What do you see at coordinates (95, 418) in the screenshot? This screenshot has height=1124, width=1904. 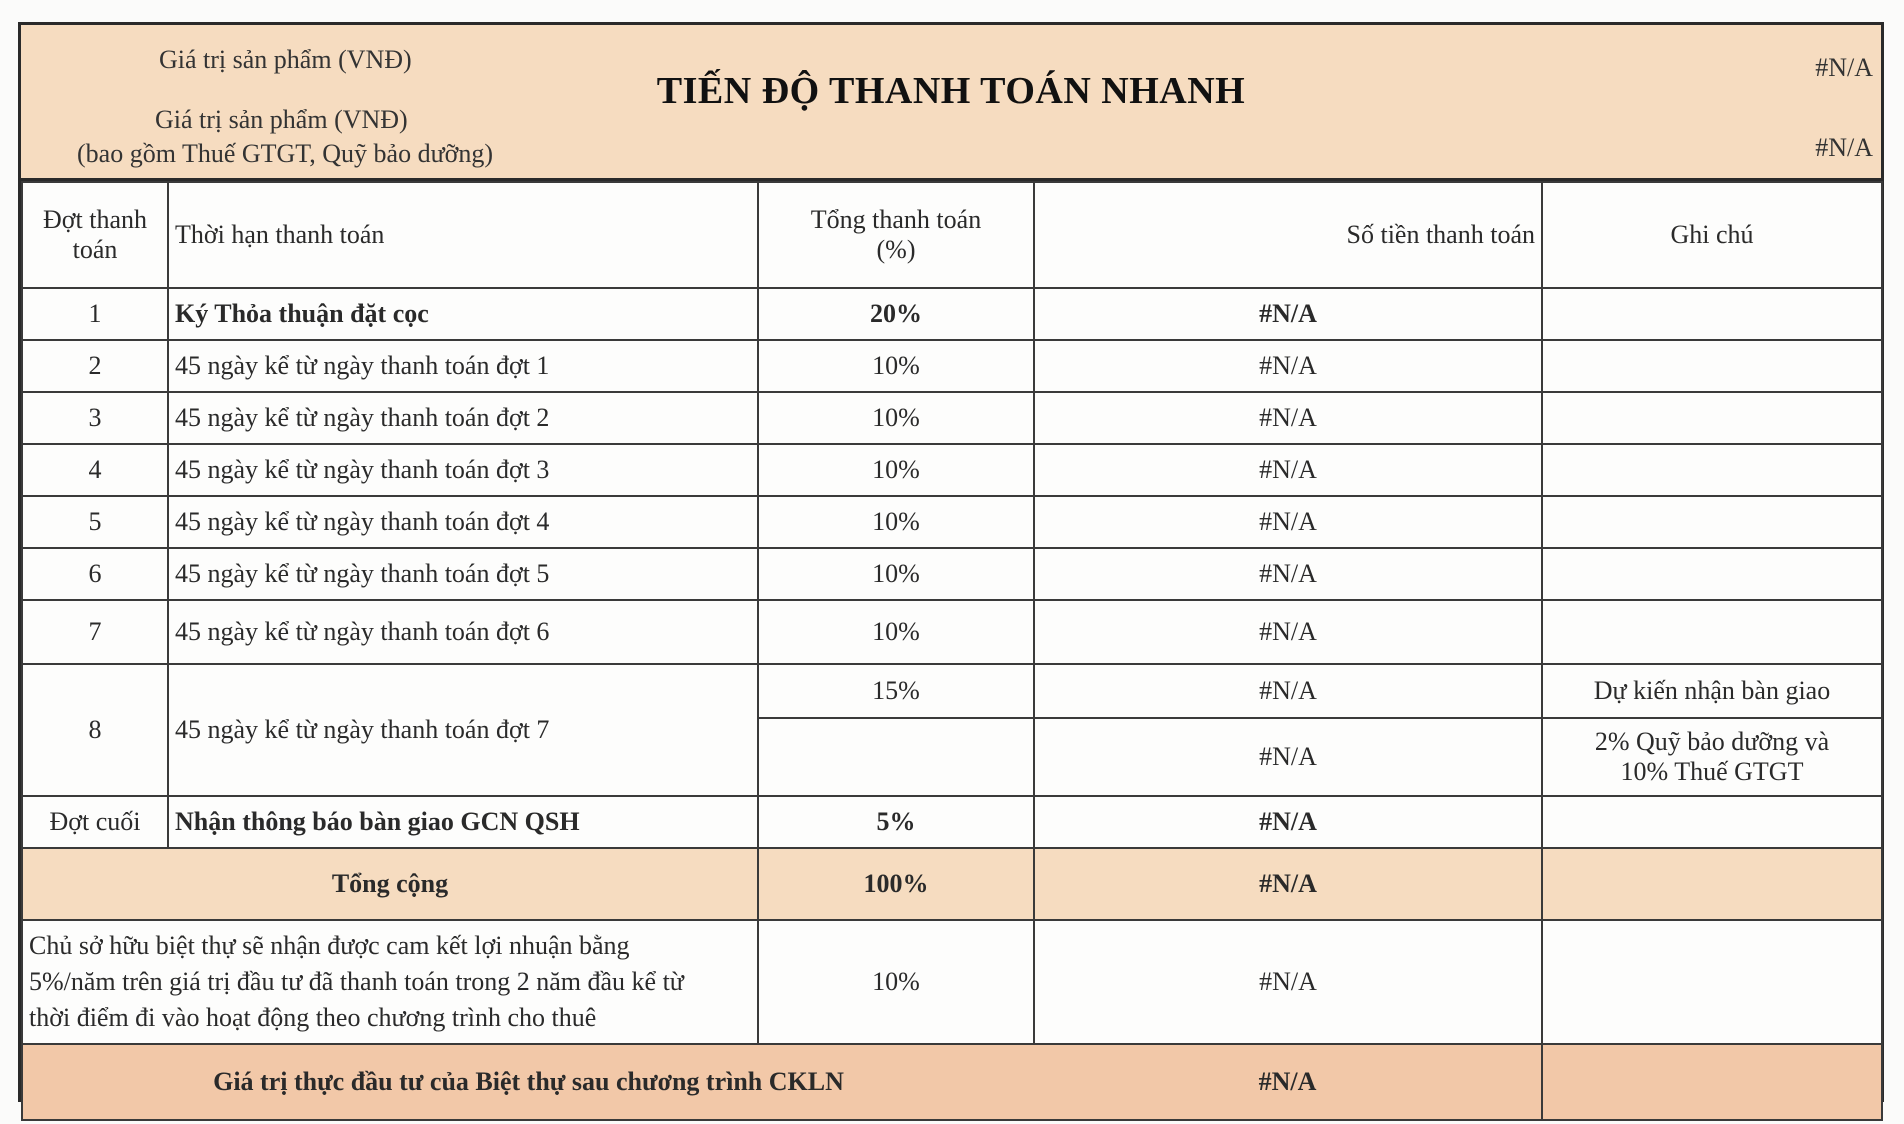 I see `installment-number: 3` at bounding box center [95, 418].